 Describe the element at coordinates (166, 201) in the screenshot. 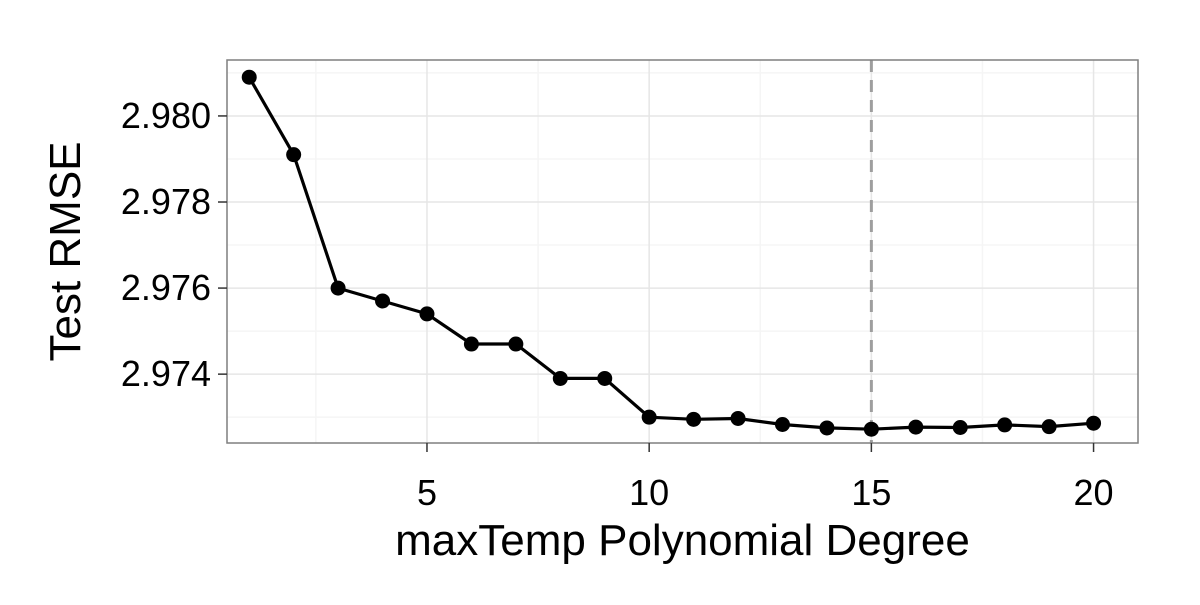

I see `y-tick-label: 2.978` at that location.